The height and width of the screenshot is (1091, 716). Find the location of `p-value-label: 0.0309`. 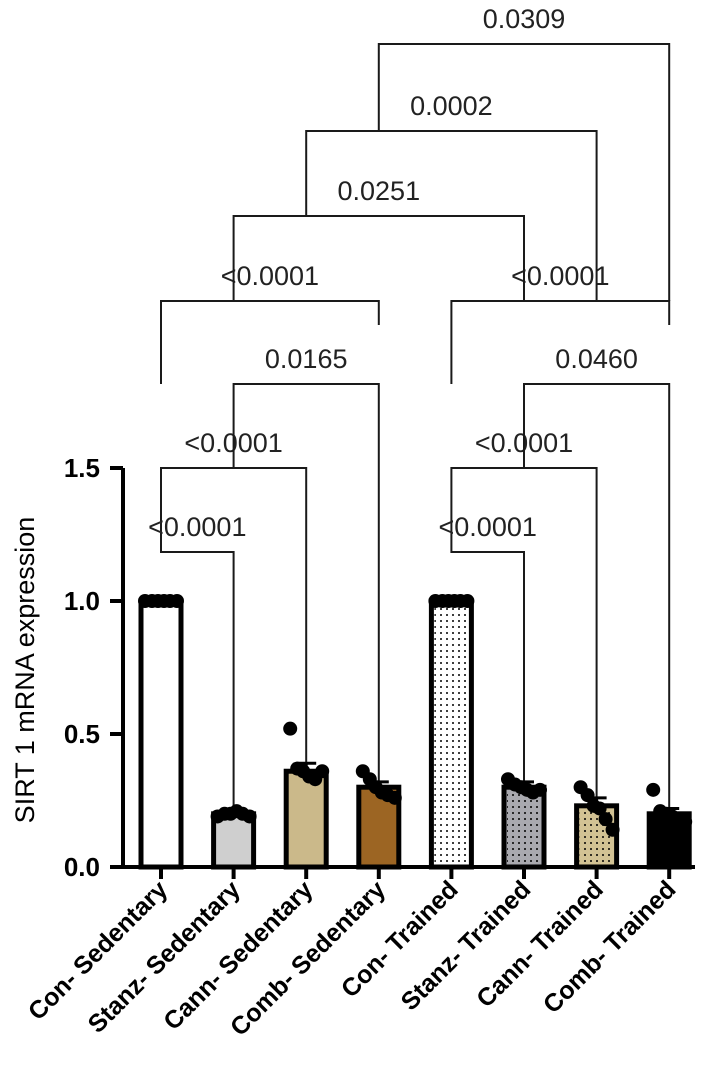

p-value-label: 0.0309 is located at coordinates (524, 19).